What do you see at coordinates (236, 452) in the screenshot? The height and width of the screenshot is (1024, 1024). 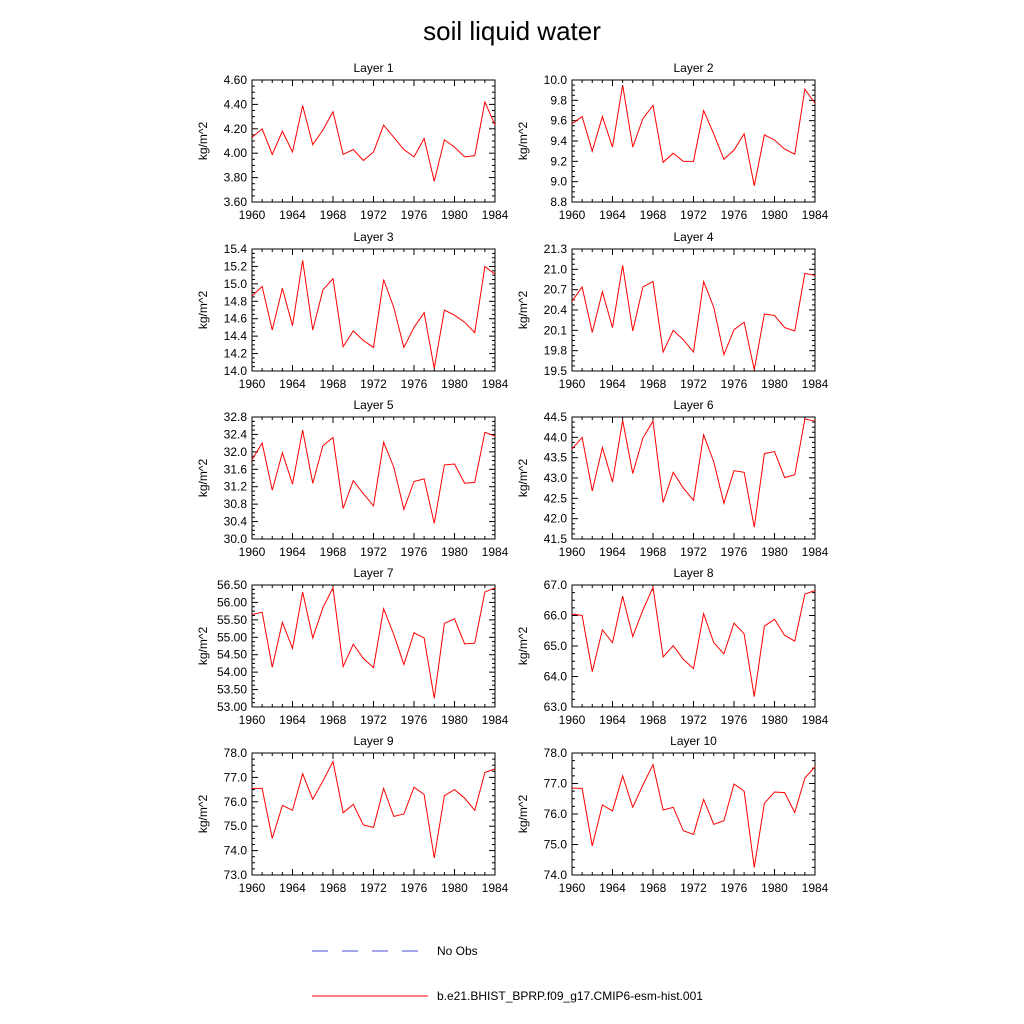 I see `y-tick-label: 32.0` at bounding box center [236, 452].